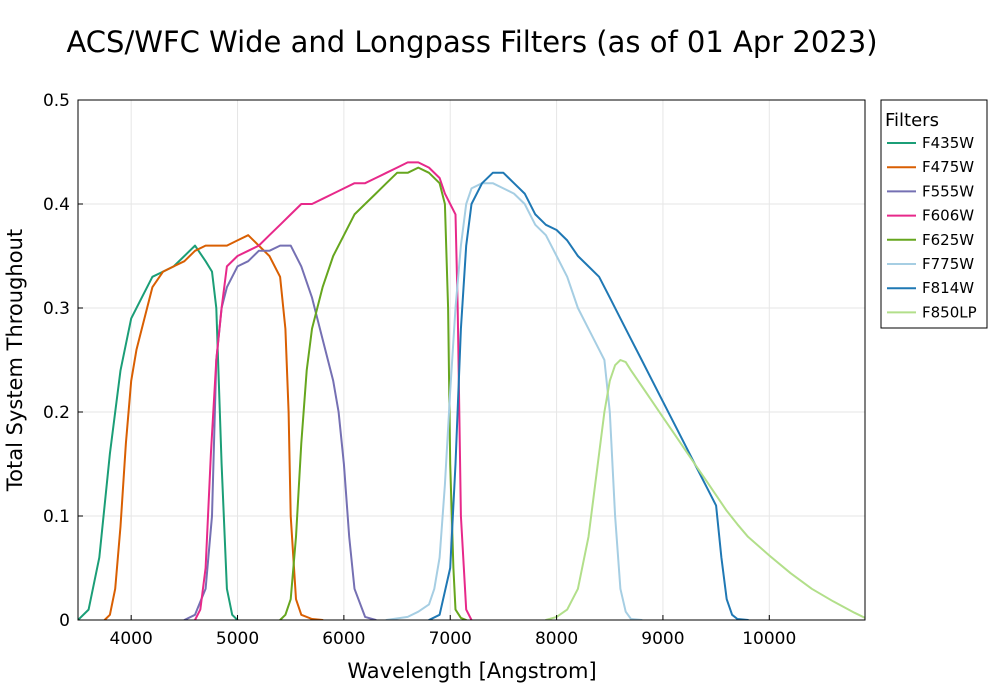 The height and width of the screenshot is (700, 1000). I want to click on legend-item-f435w: F435W, so click(930, 143).